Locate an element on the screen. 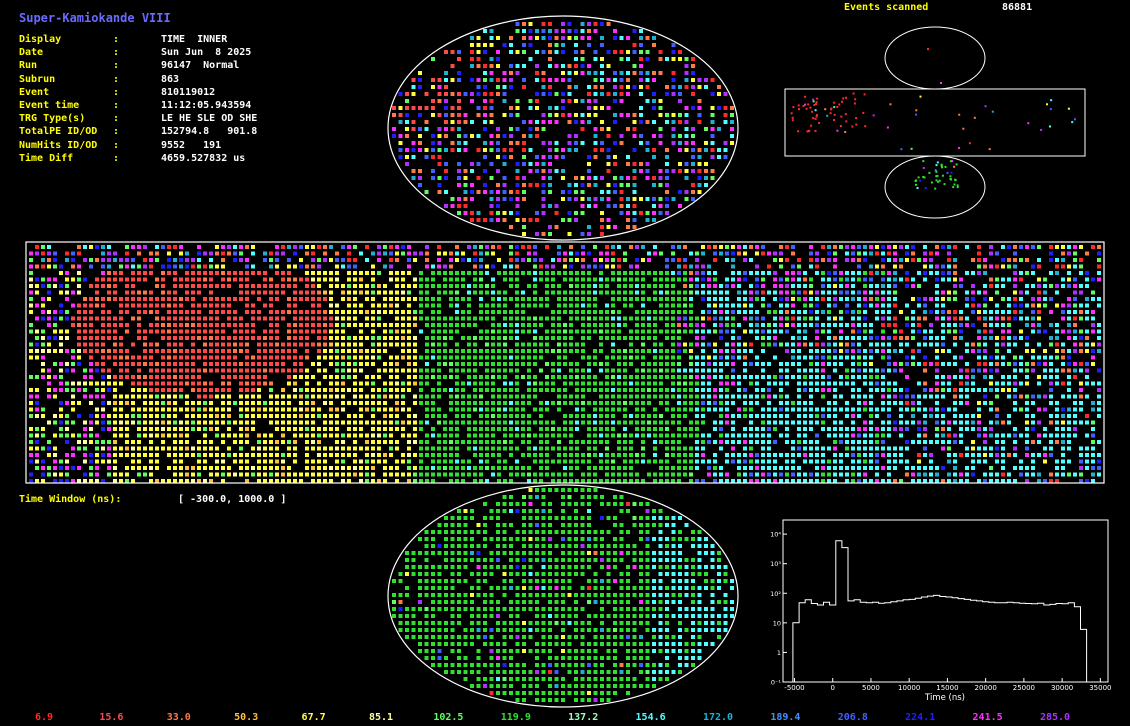 This screenshot has width=1130, height=726. histogram-frame is located at coordinates (945, 601).